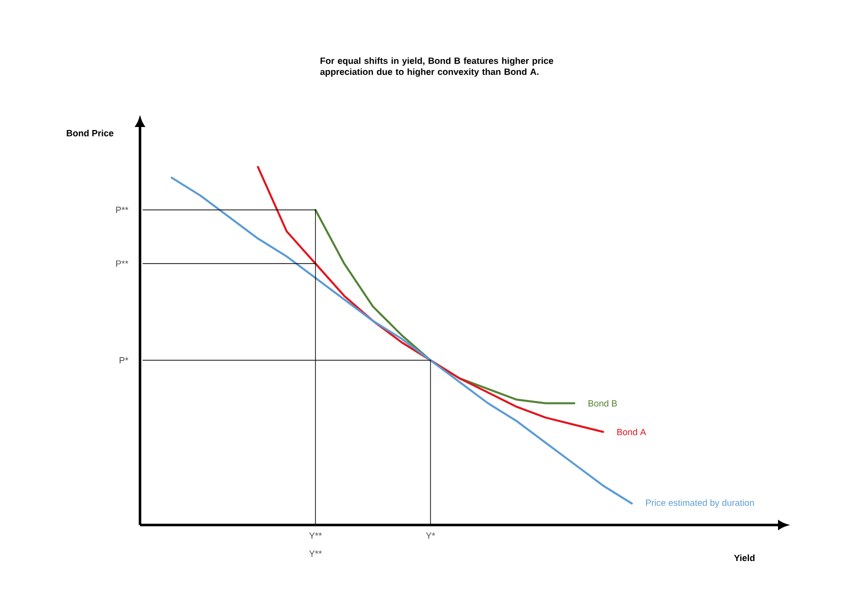  Describe the element at coordinates (631, 432) in the screenshot. I see `series-label: Bond A` at that location.